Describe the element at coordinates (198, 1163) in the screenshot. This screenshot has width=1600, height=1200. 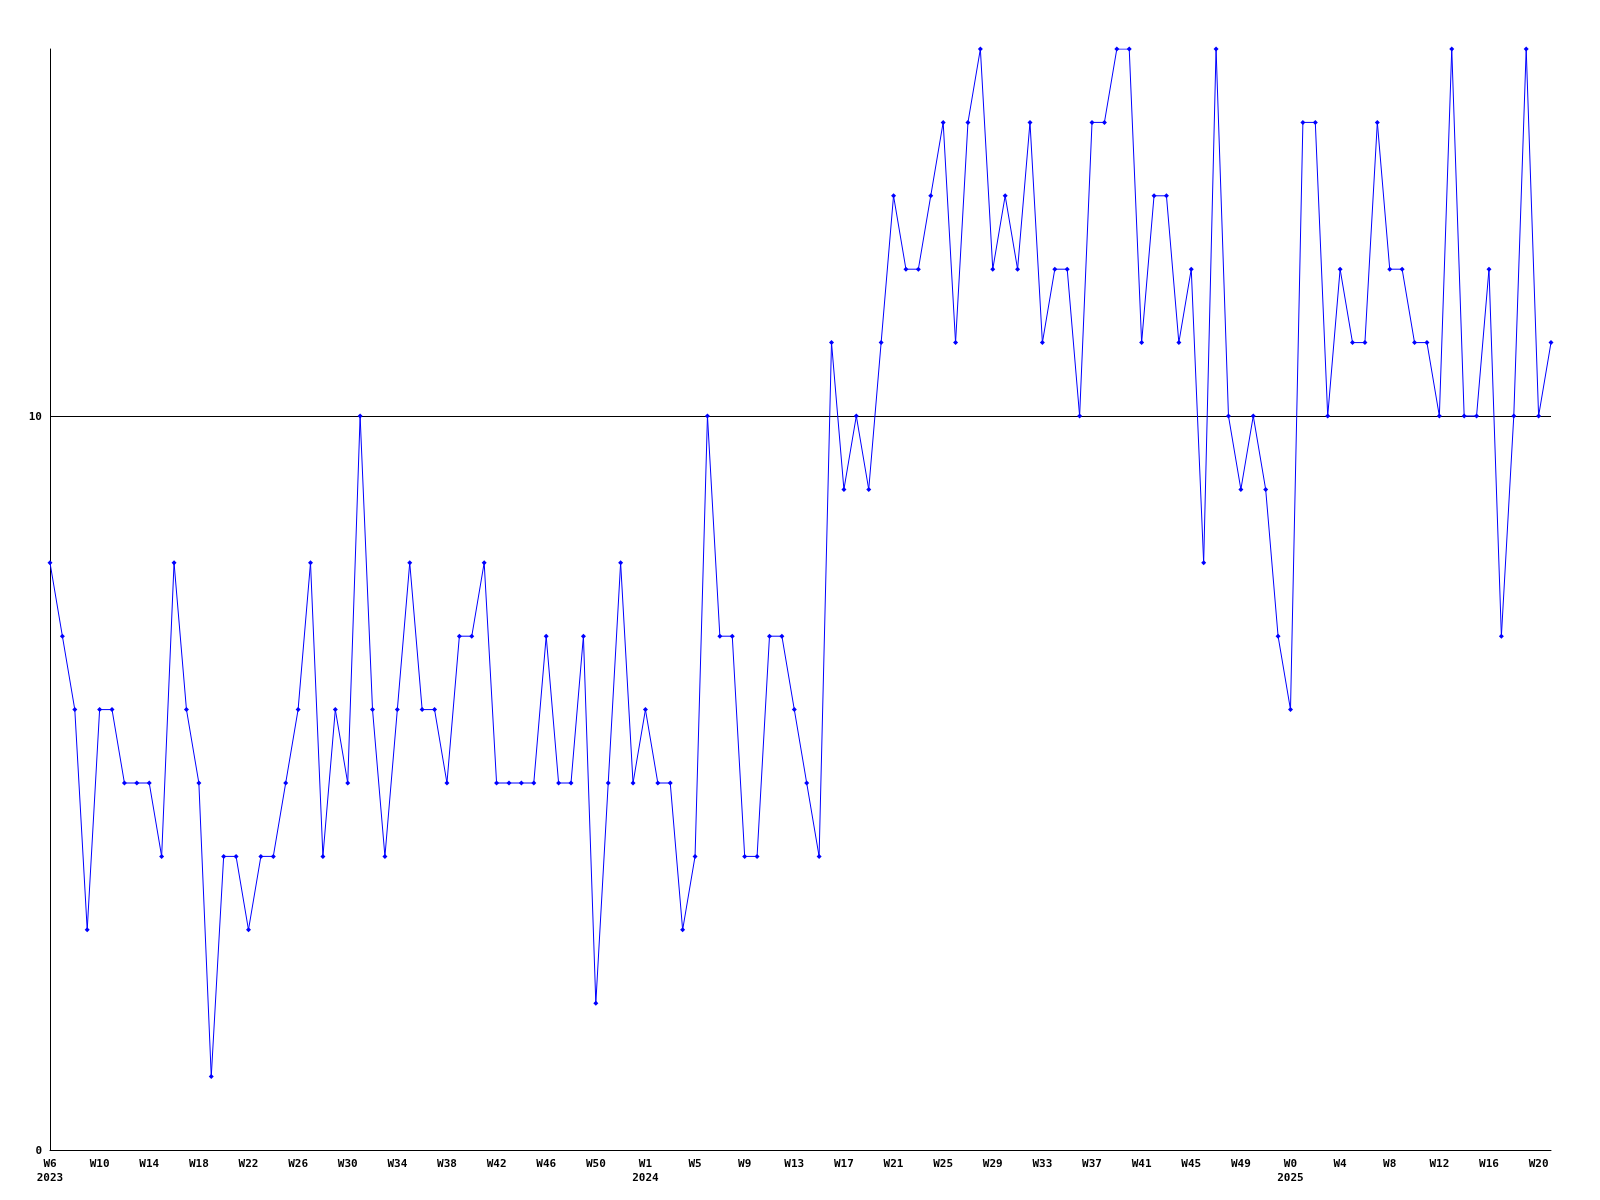
I see `x-tick-label: W18` at that location.